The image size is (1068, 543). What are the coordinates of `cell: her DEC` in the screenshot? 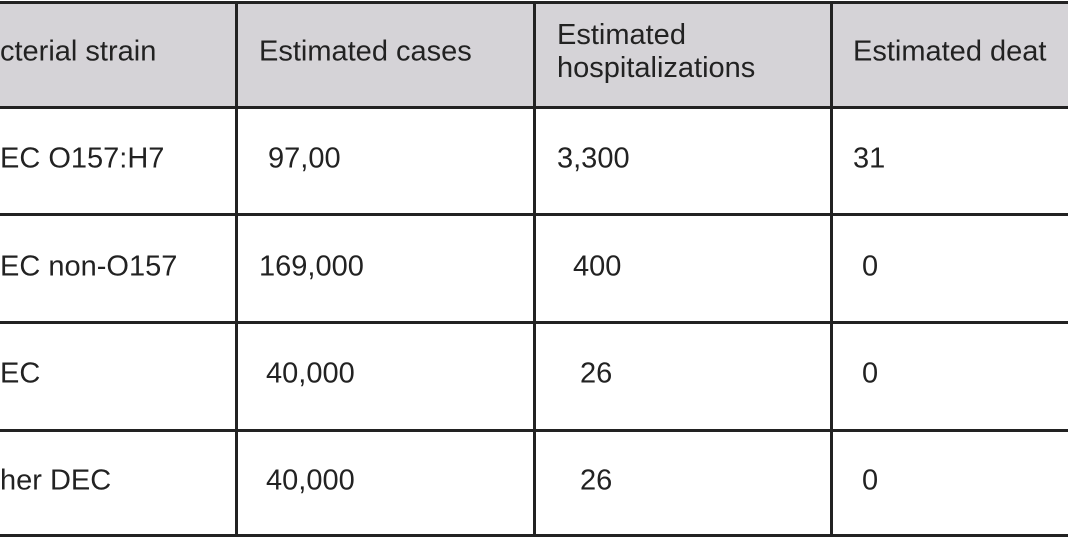 It's located at (56, 480).